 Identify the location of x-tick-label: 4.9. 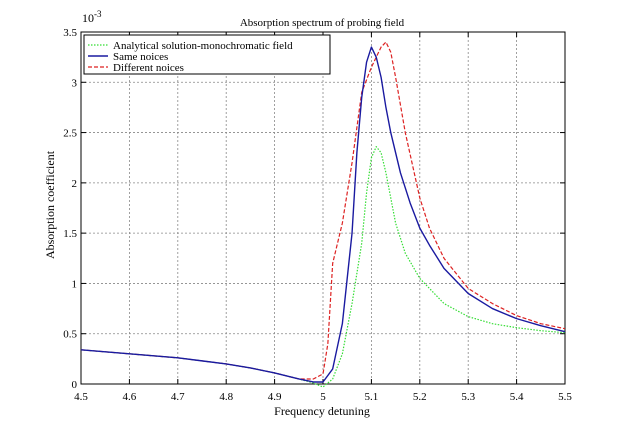
(275, 397).